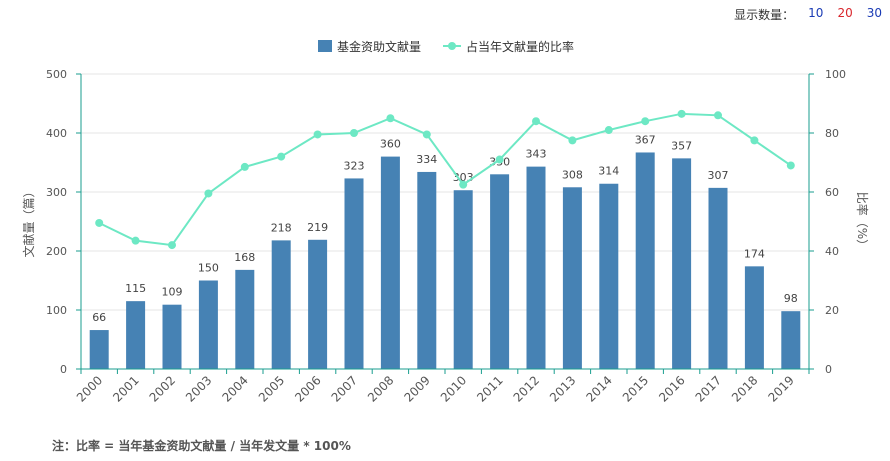 The image size is (890, 461). What do you see at coordinates (99, 317) in the screenshot?
I see `bar-data-label: 66` at bounding box center [99, 317].